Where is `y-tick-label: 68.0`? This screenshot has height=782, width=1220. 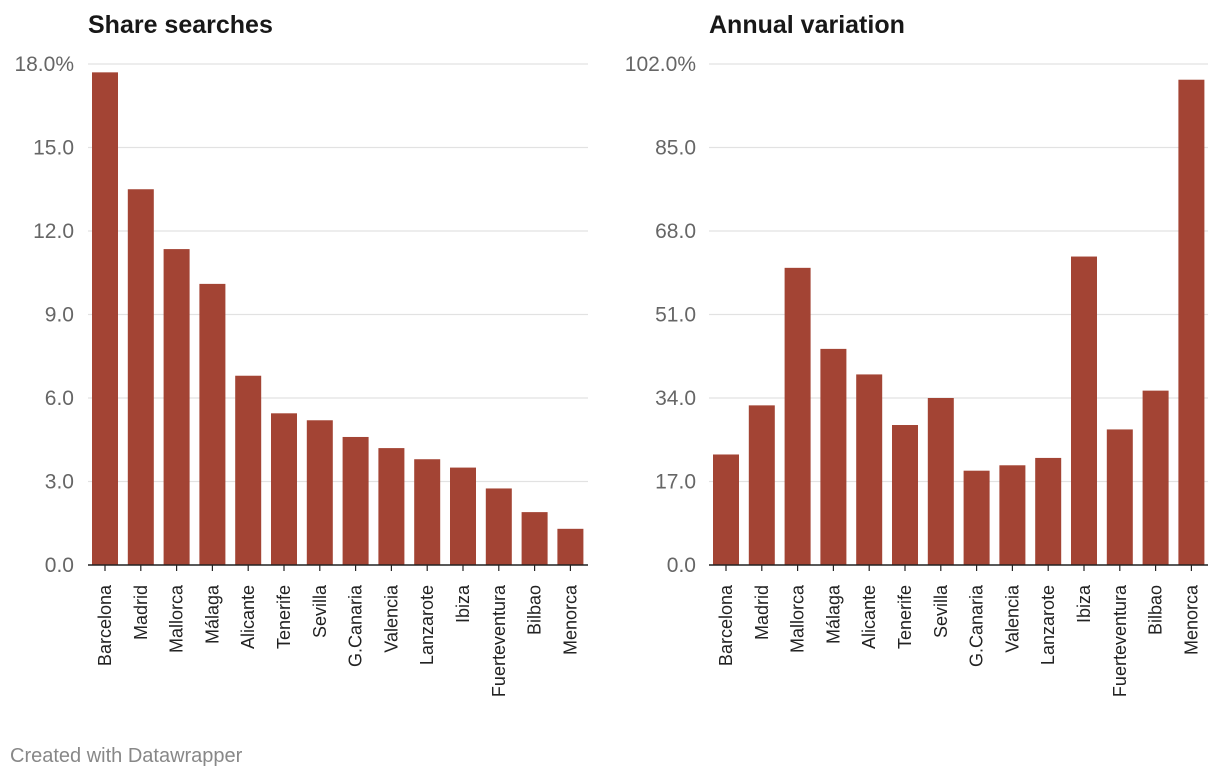
y-tick-label: 68.0 is located at coordinates (675, 231).